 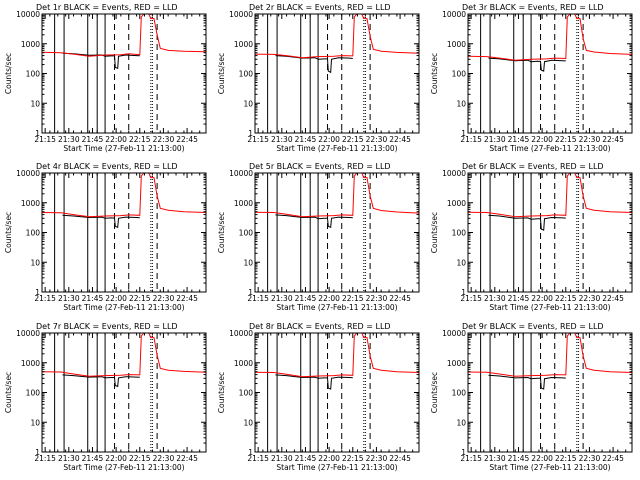 I want to click on panel-title: Det 9r BLACK = Events, RED = LLD, so click(x=533, y=326).